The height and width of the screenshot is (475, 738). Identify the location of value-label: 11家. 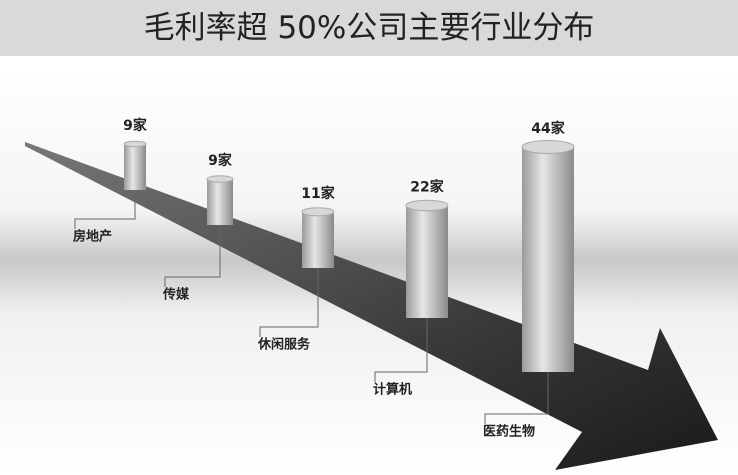
(318, 193).